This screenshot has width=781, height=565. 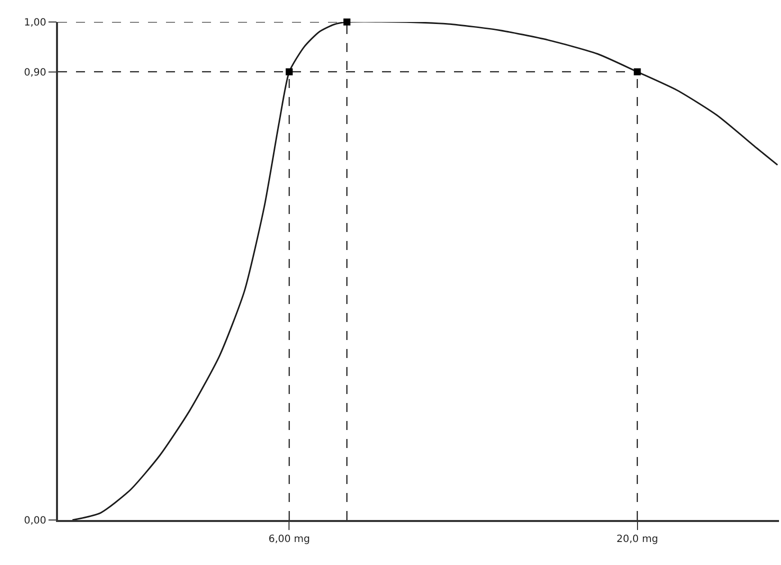 I want to click on x-tick-label: 20,0 mg, so click(x=637, y=539).